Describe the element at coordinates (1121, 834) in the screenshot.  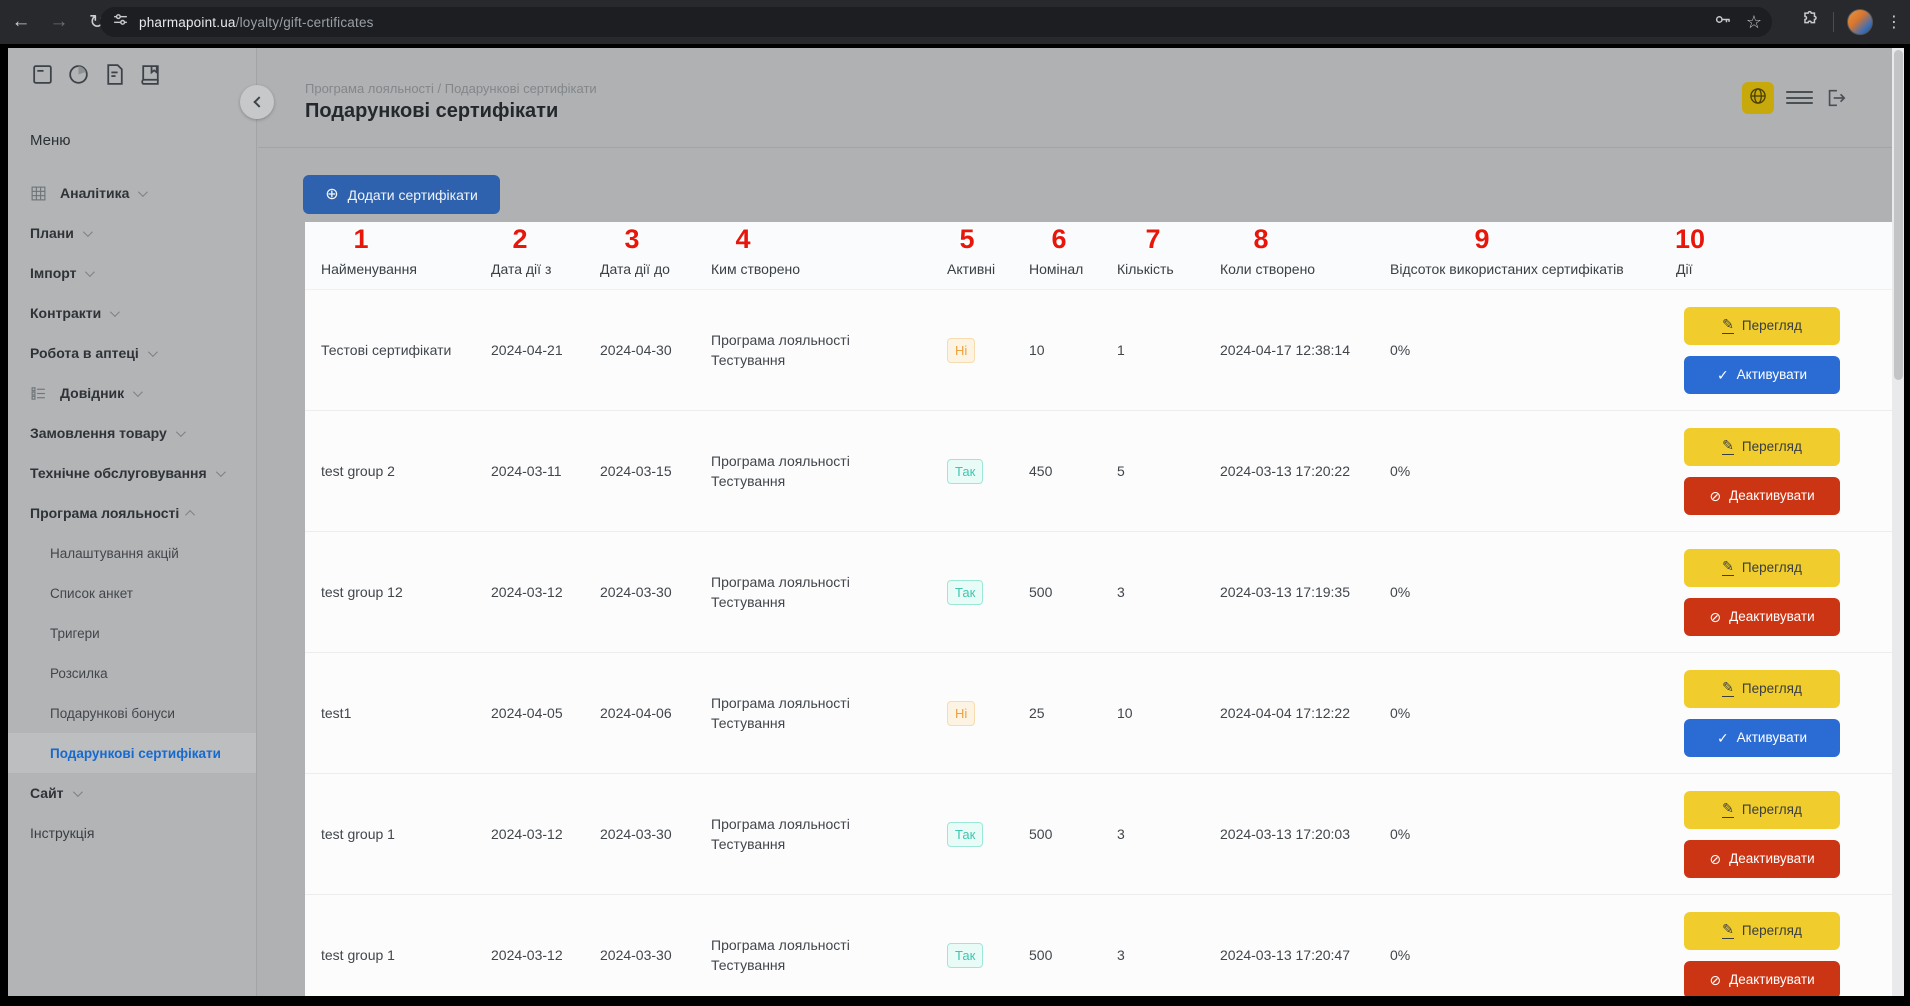
I see `cell-quantity: 3` at that location.